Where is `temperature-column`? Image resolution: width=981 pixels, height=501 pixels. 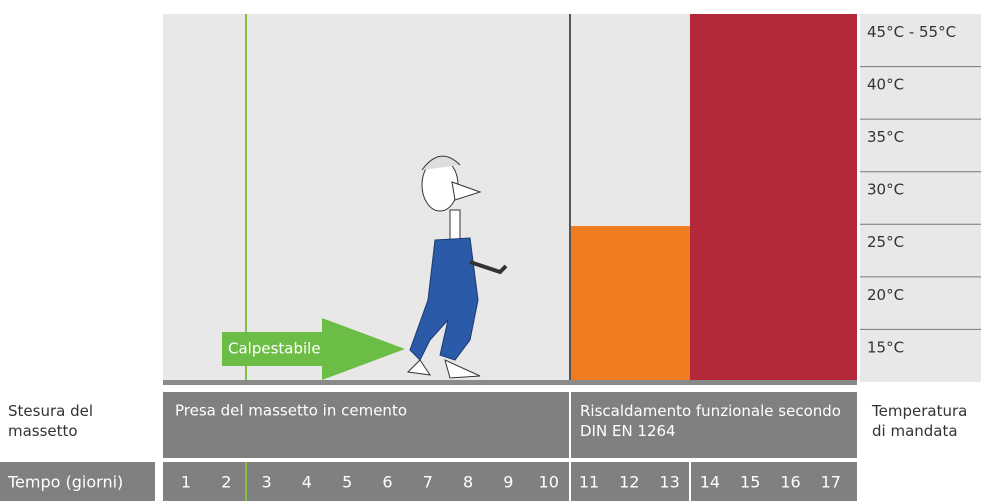 temperature-column is located at coordinates (920, 198).